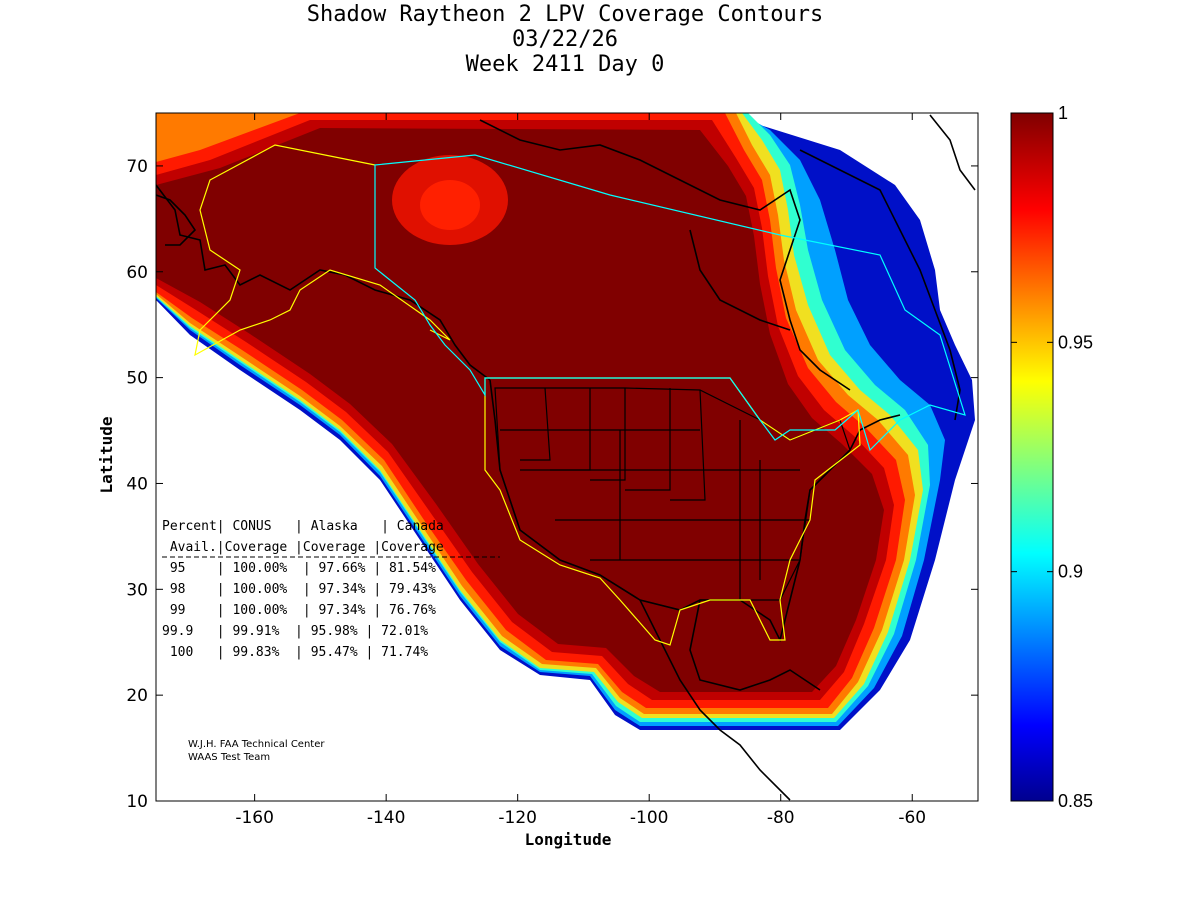 This screenshot has width=1200, height=900. Describe the element at coordinates (106, 454) in the screenshot. I see `y-axis-label: Latitude` at that location.